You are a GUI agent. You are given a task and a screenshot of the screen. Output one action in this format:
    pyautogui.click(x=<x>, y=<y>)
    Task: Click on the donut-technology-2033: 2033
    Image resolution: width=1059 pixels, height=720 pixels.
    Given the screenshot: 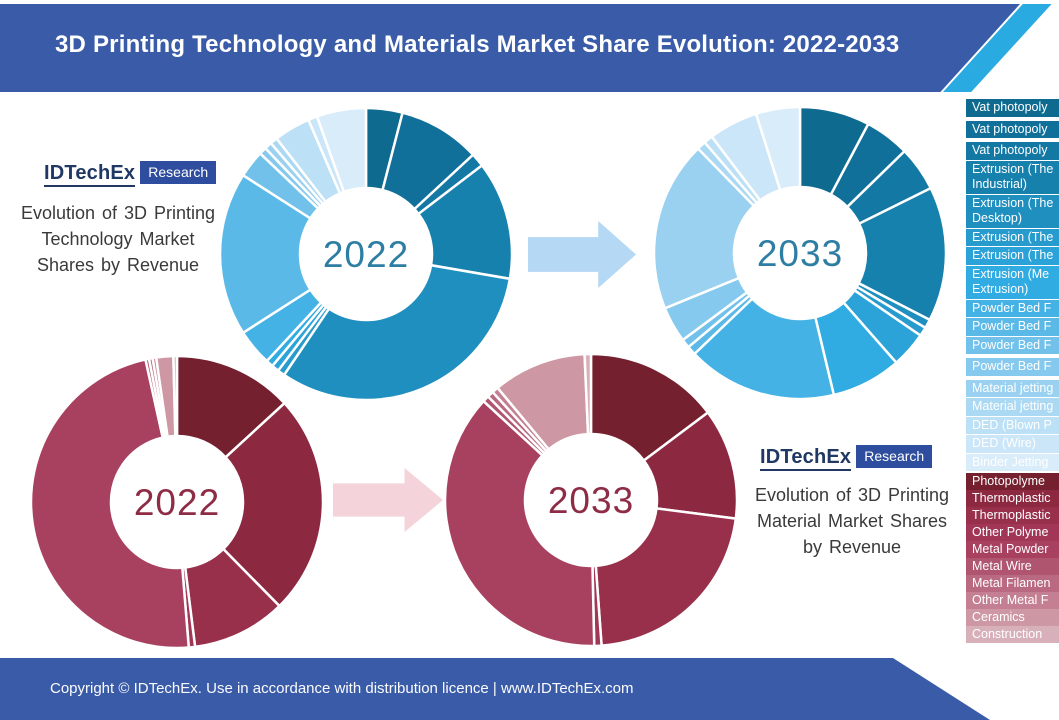 What is the action you would take?
    pyautogui.click(x=800, y=253)
    